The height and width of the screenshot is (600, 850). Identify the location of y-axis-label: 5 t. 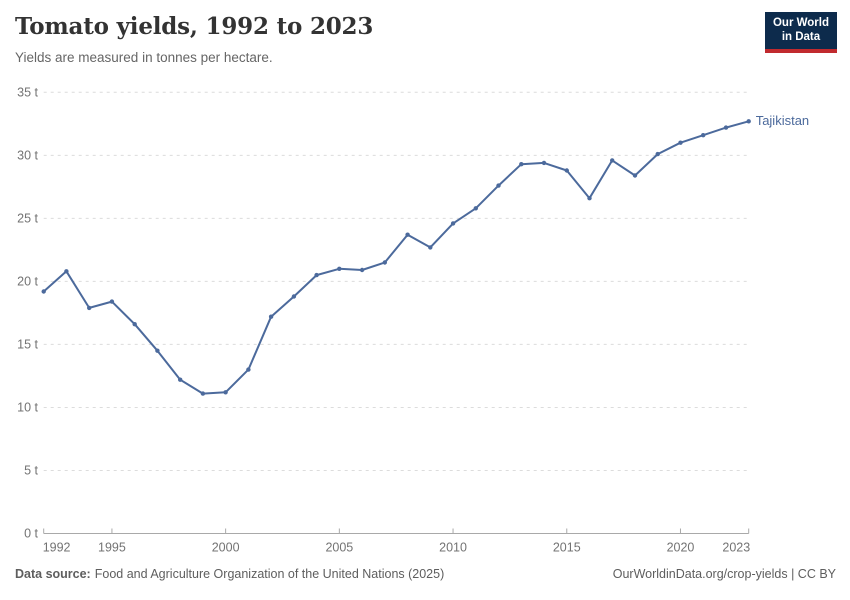
(31, 471).